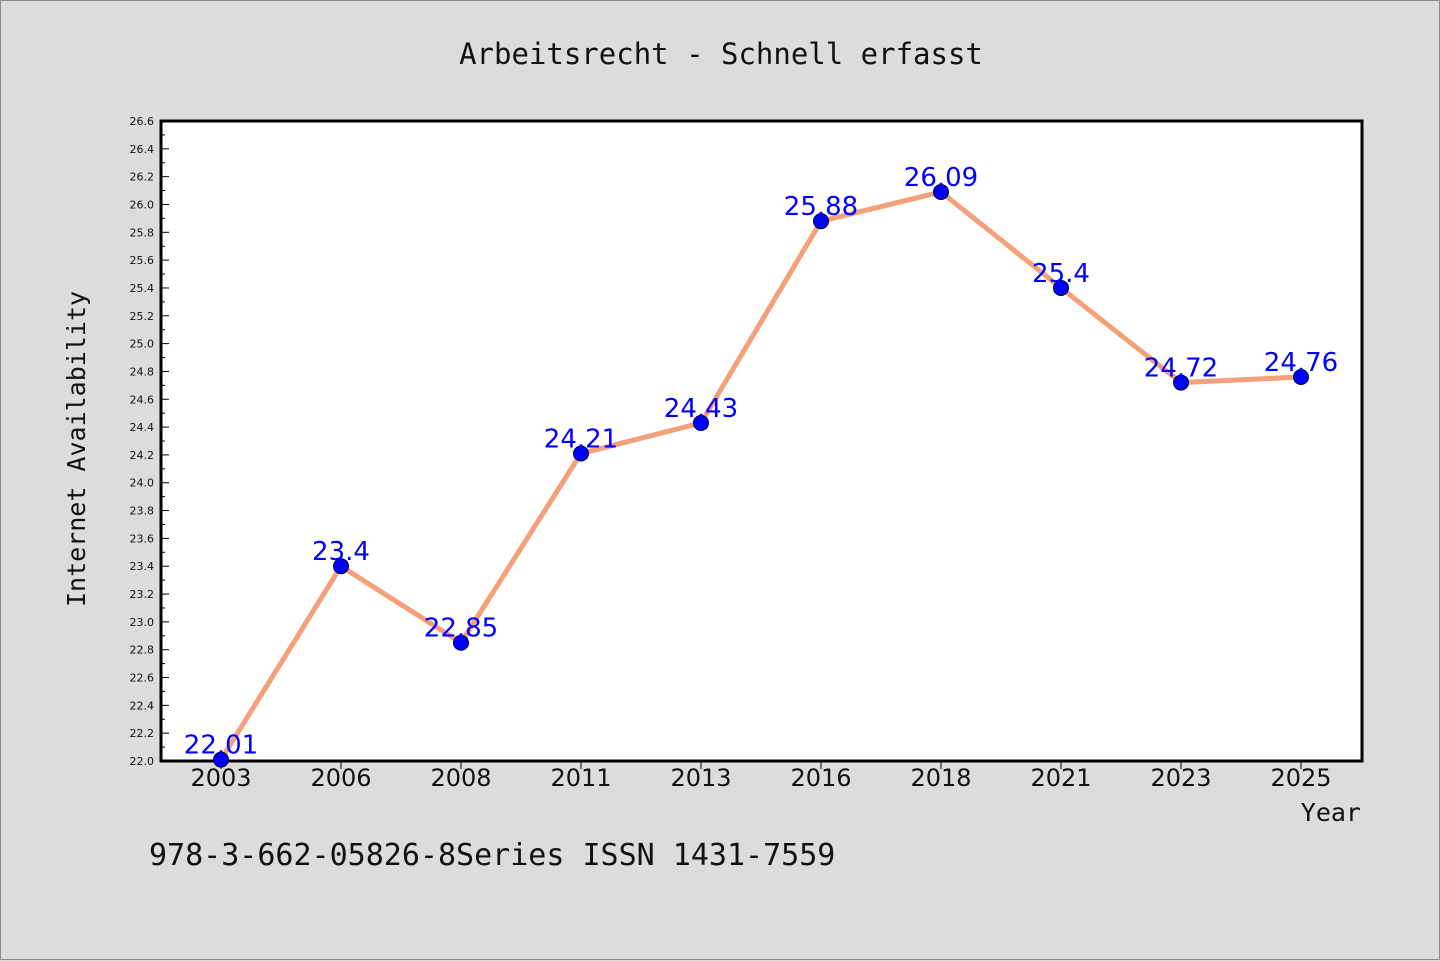 The width and height of the screenshot is (1440, 961). What do you see at coordinates (142, 204) in the screenshot?
I see `y-tick-label: 26.0` at bounding box center [142, 204].